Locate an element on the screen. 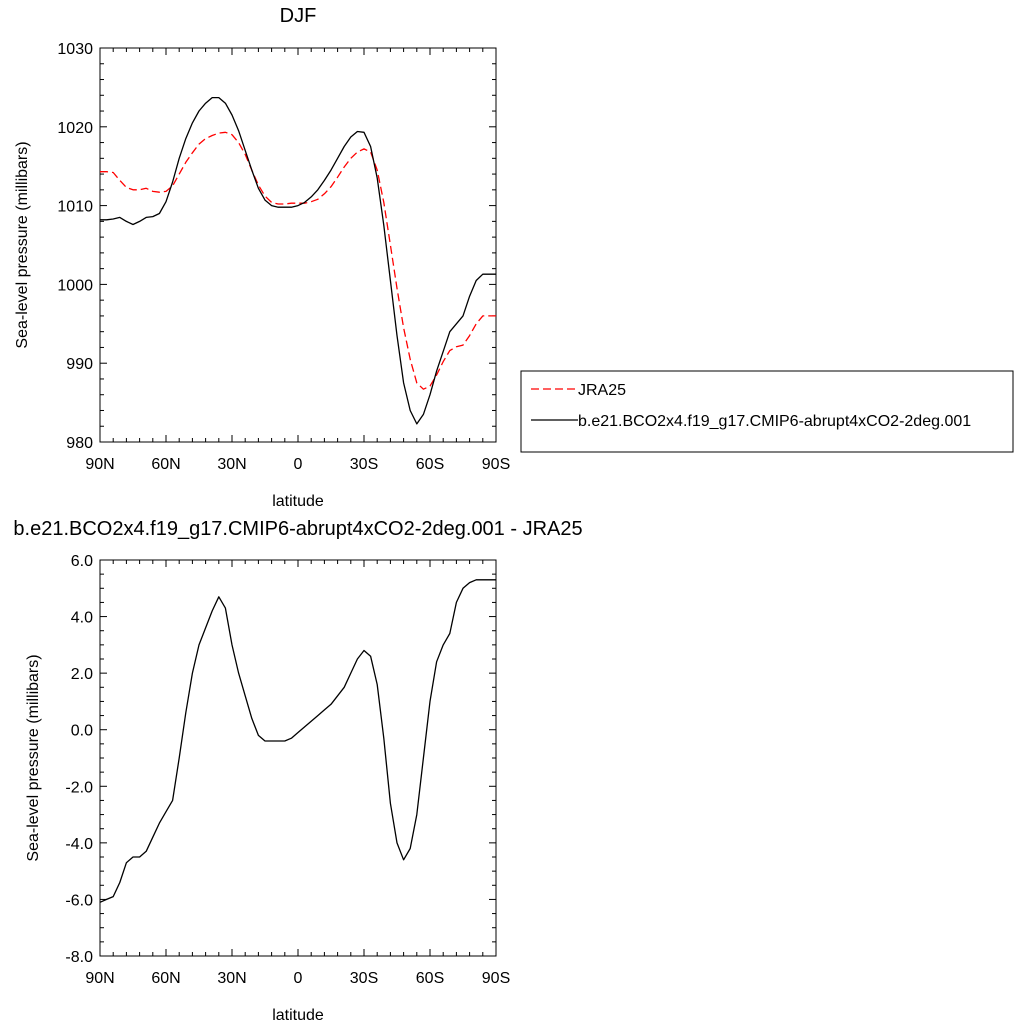 This screenshot has height=1029, width=1024. y-tick-label: -6.0 is located at coordinates (79, 900).